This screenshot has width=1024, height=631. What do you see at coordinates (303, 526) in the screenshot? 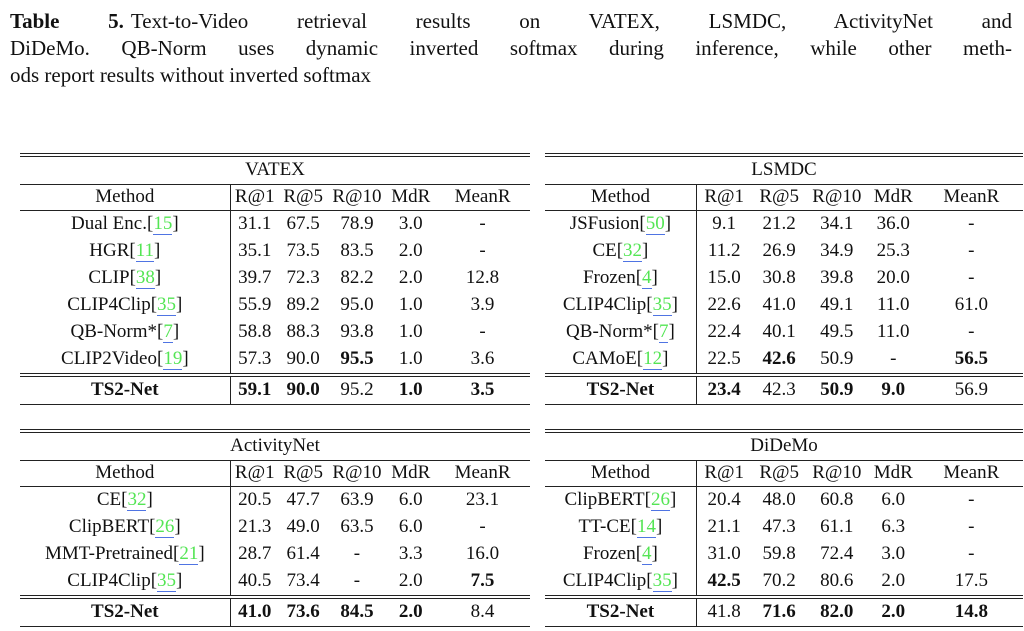
I see `metric-value: 49.0` at bounding box center [303, 526].